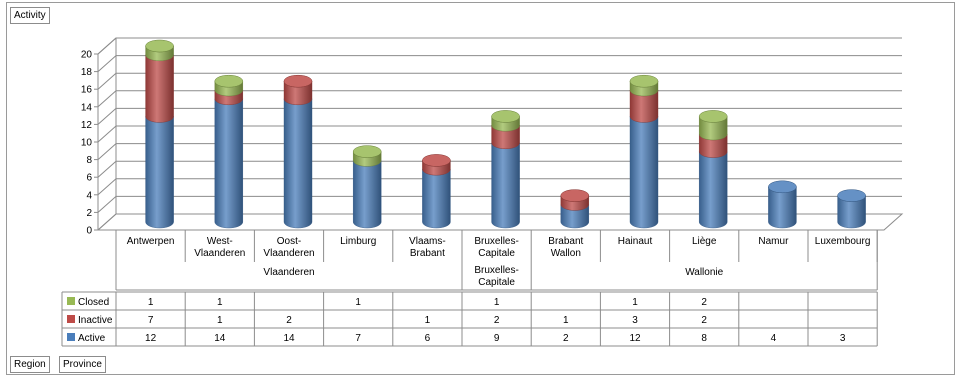 This screenshot has height=379, width=960. Describe the element at coordinates (496, 282) in the screenshot. I see `group-label: Capitale` at that location.